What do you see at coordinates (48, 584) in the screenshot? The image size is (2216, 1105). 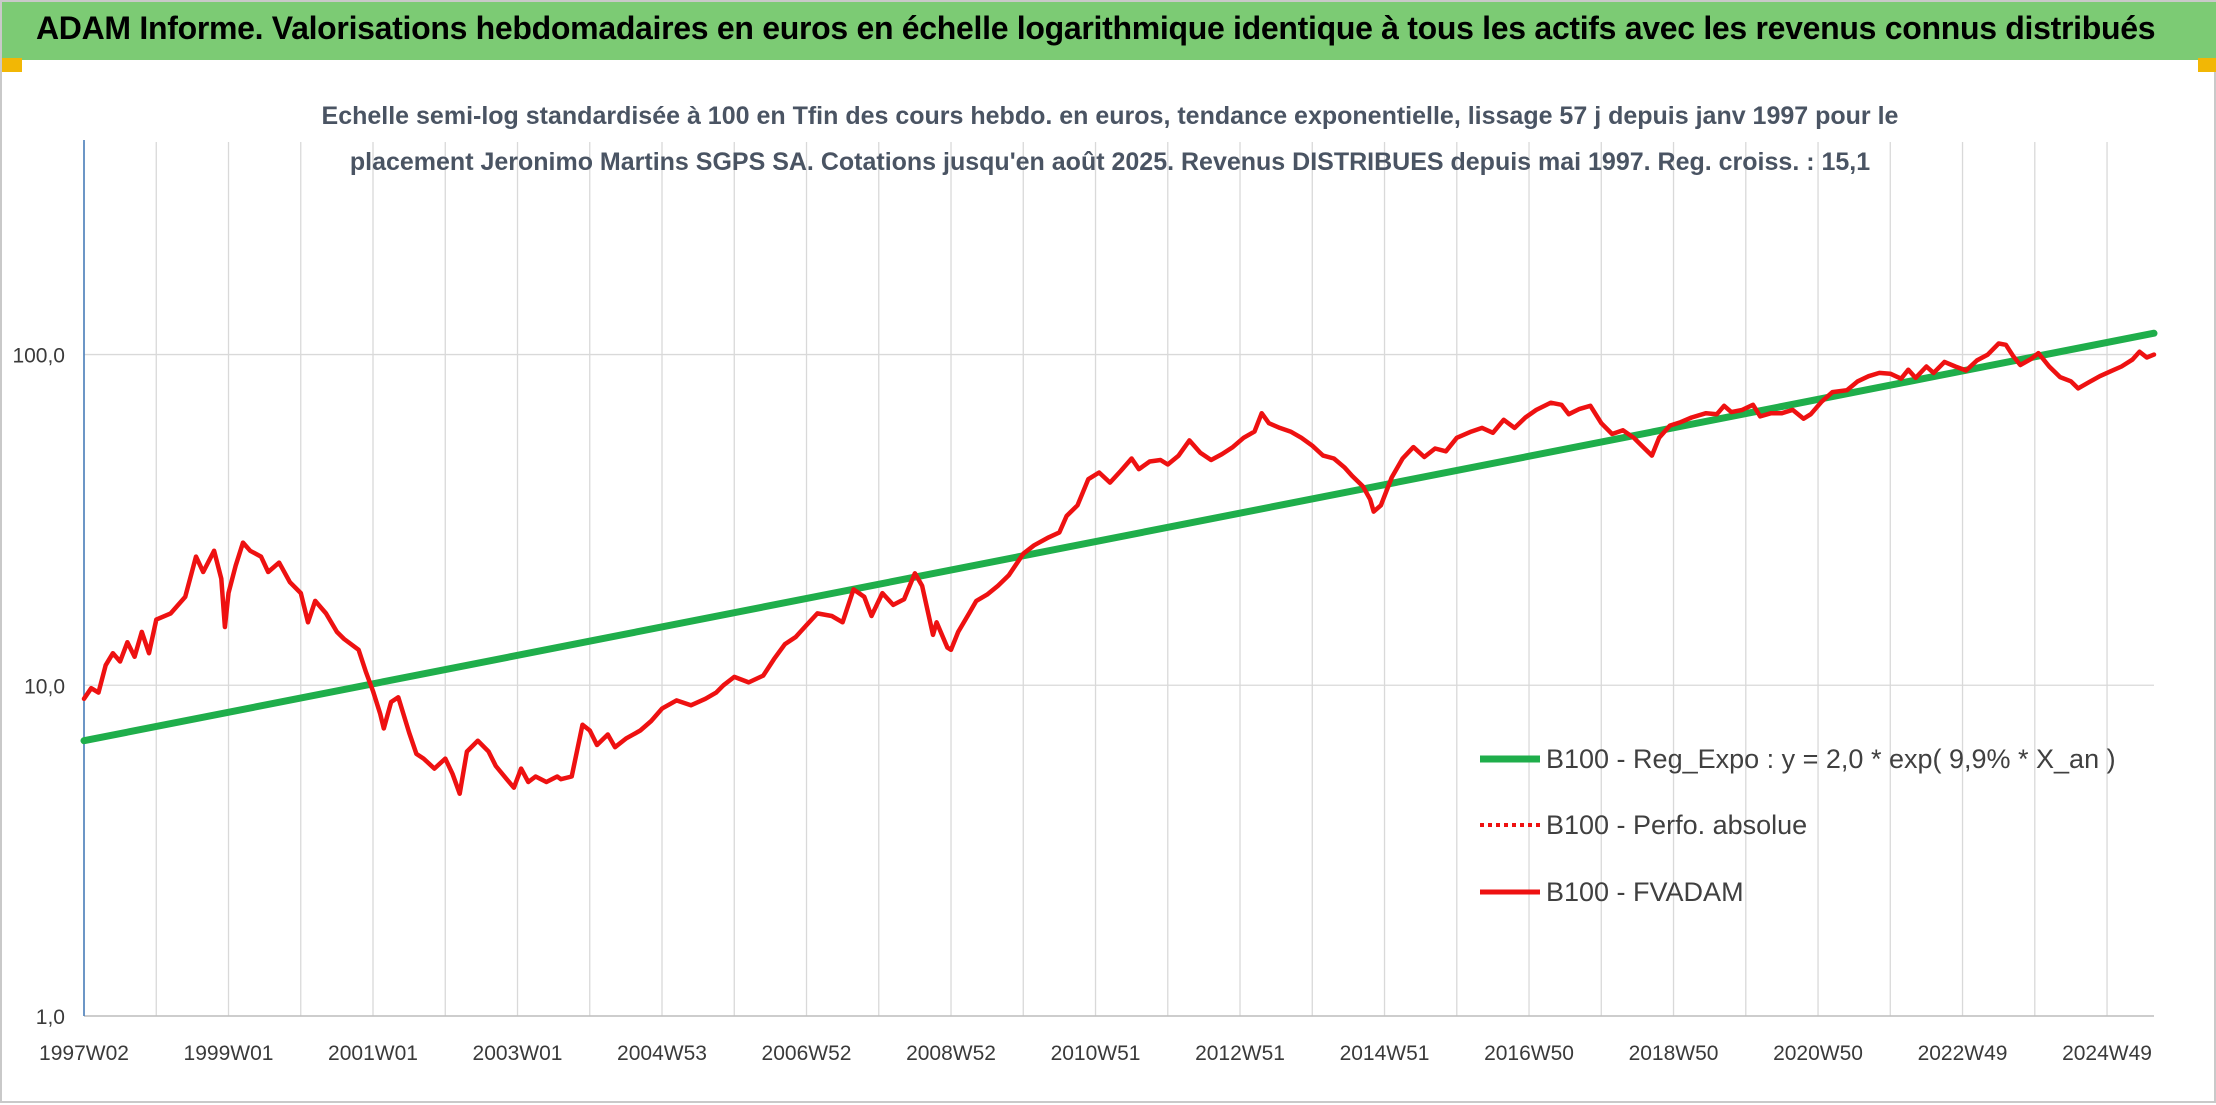 I see `y-axis: 1,0 10,0 100,0` at bounding box center [48, 584].